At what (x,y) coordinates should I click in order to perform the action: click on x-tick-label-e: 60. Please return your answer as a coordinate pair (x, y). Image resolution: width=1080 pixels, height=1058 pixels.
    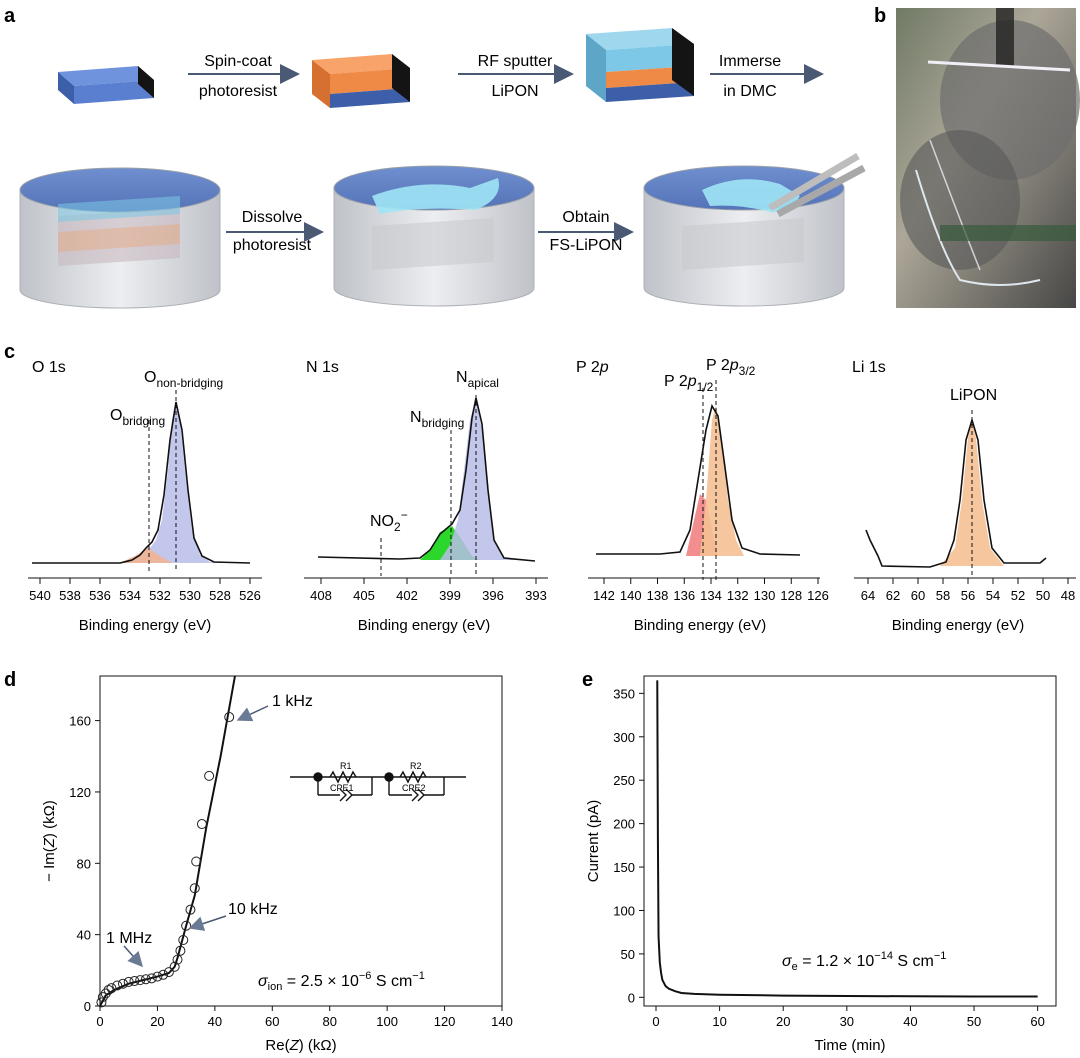
    Looking at the image, I should click on (1037, 1021).